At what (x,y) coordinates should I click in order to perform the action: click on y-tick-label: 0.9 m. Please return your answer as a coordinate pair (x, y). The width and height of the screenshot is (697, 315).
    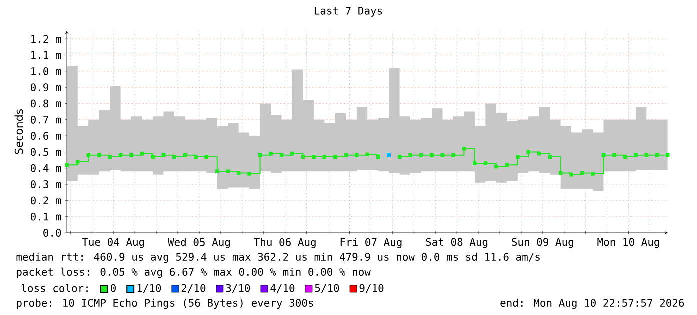
    Looking at the image, I should click on (46, 88).